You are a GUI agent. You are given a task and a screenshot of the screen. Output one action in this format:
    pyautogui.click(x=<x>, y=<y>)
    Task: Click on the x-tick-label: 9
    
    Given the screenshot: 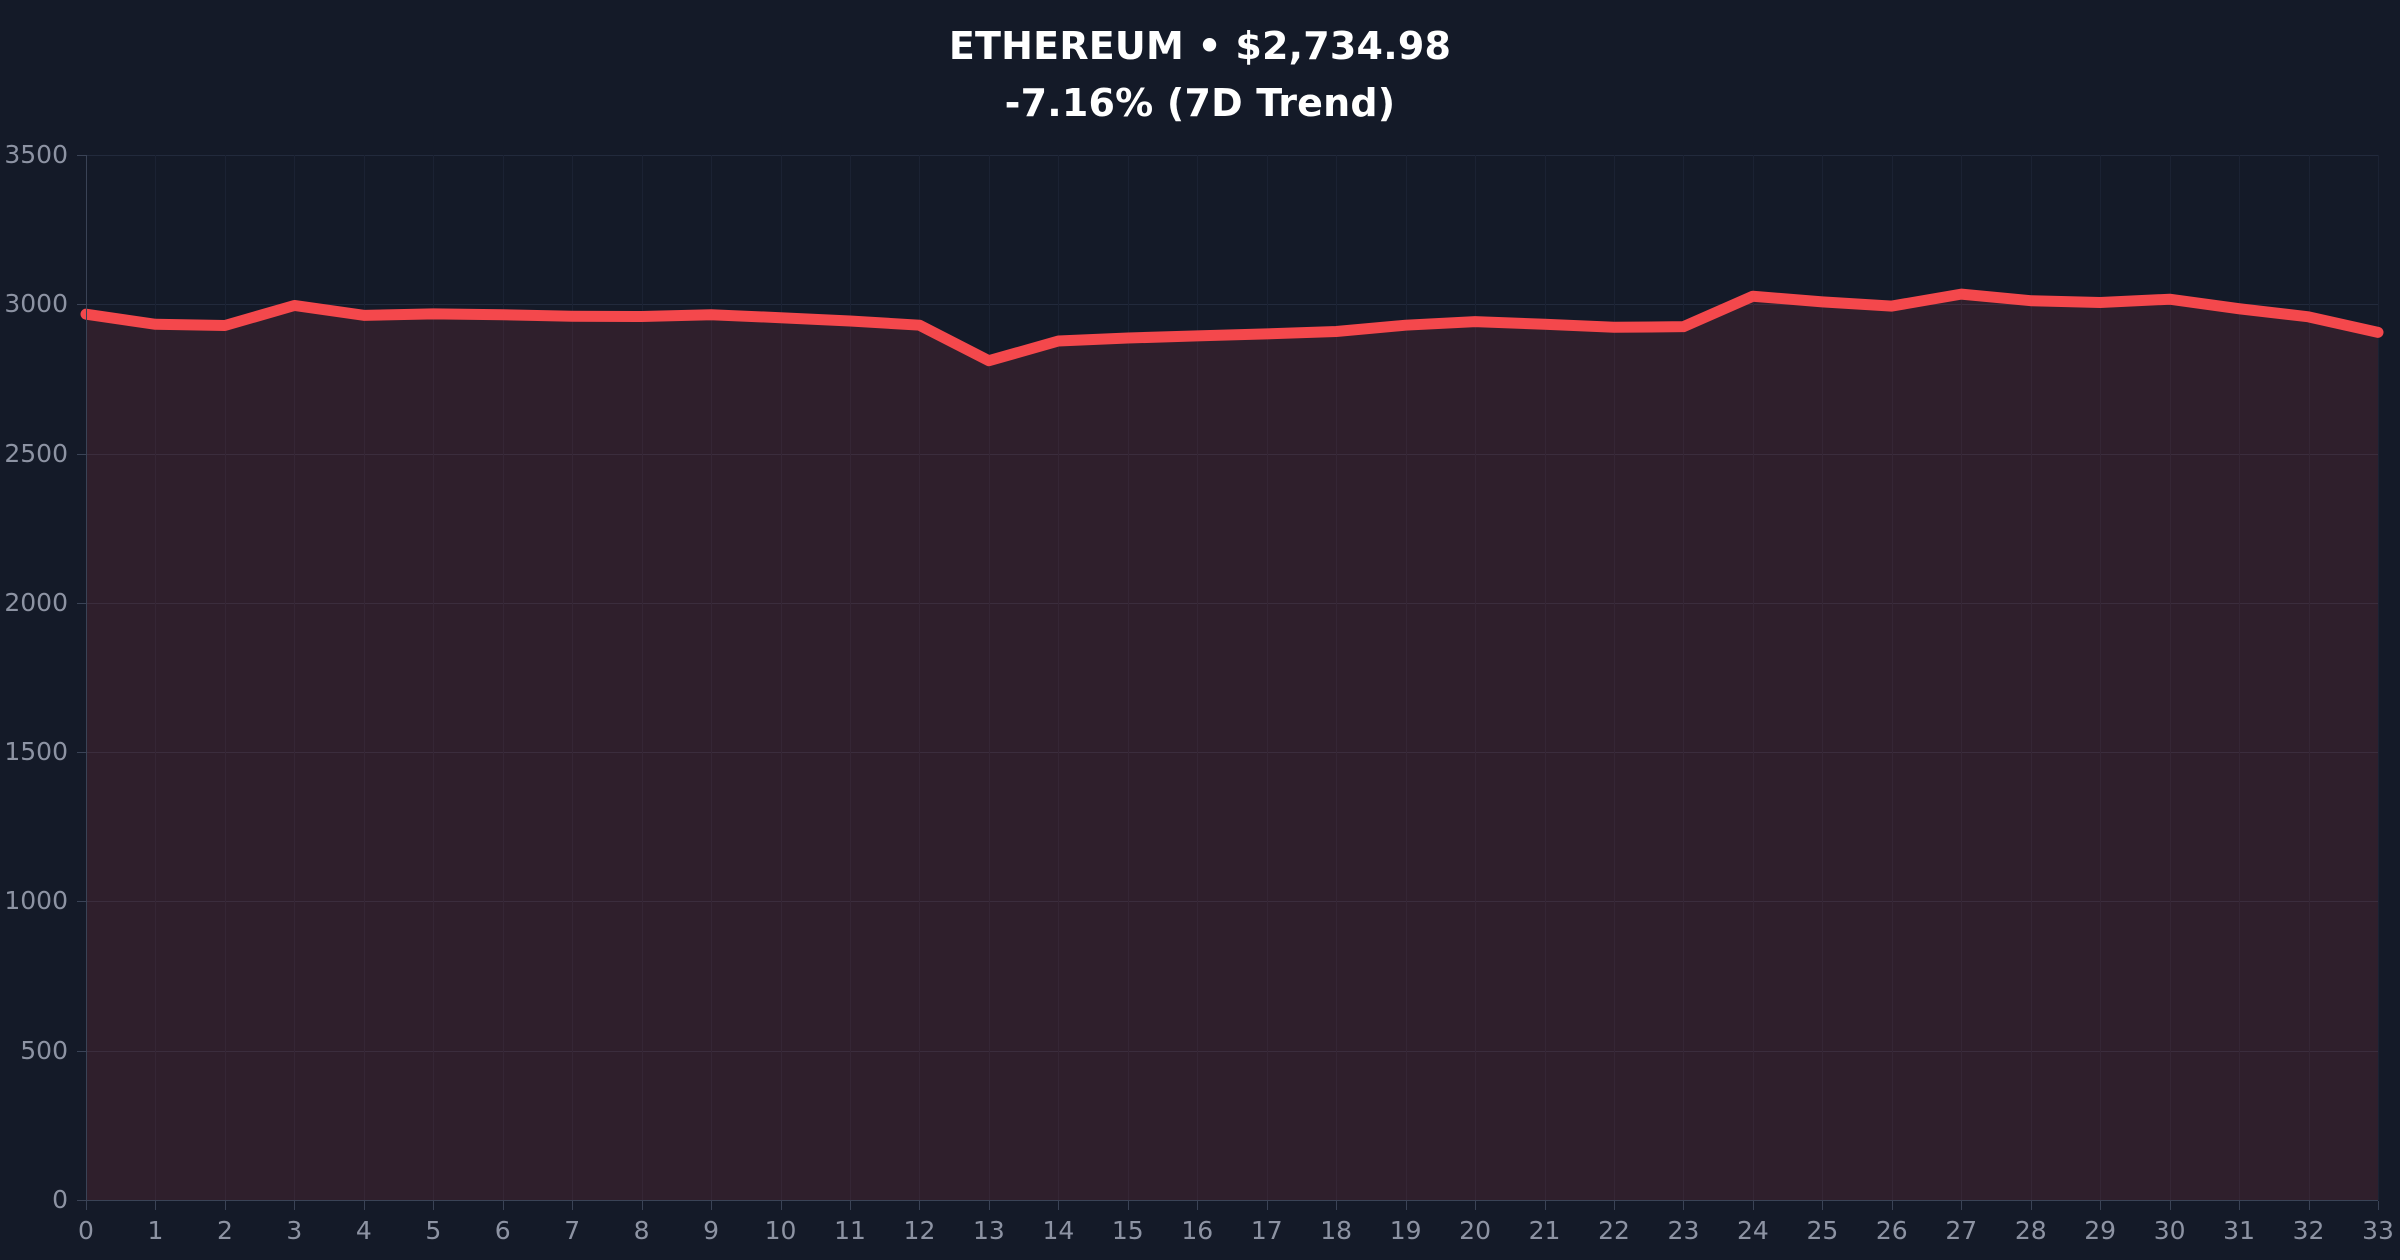 What is the action you would take?
    pyautogui.click(x=711, y=1230)
    